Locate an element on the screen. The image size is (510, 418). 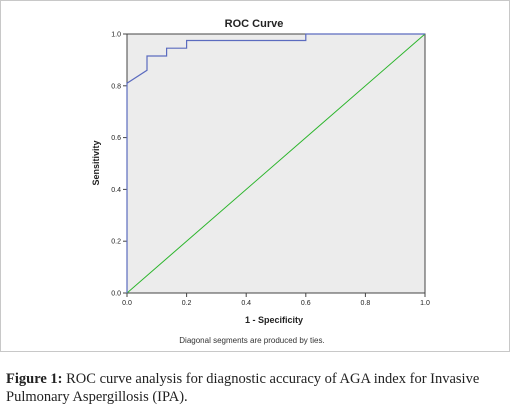
y-tick-label: 0.0 is located at coordinates (116, 294).